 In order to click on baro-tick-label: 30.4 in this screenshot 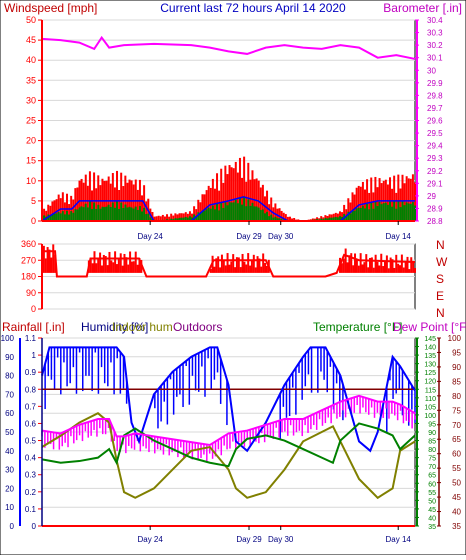, I will do `click(435, 20)`.